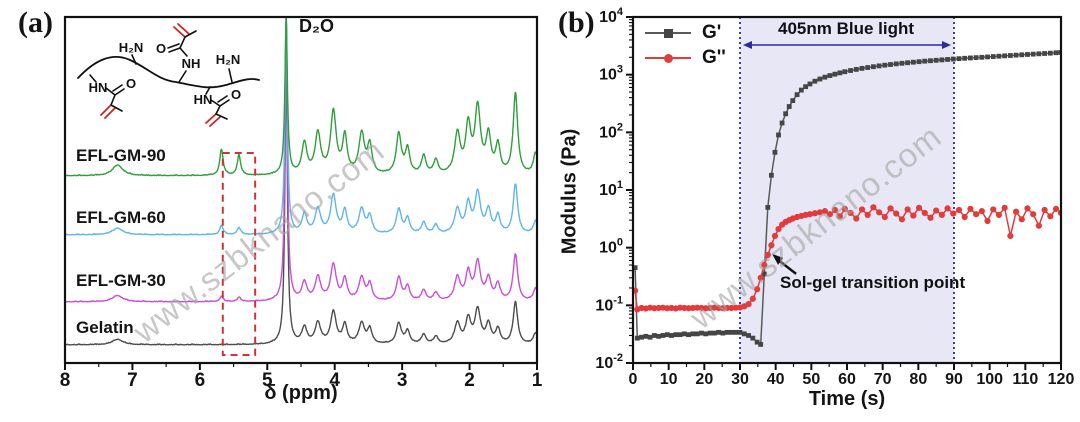 This screenshot has width=1080, height=422. I want to click on trace-label-efl-gm-90: EFL-GM-90, so click(121, 155).